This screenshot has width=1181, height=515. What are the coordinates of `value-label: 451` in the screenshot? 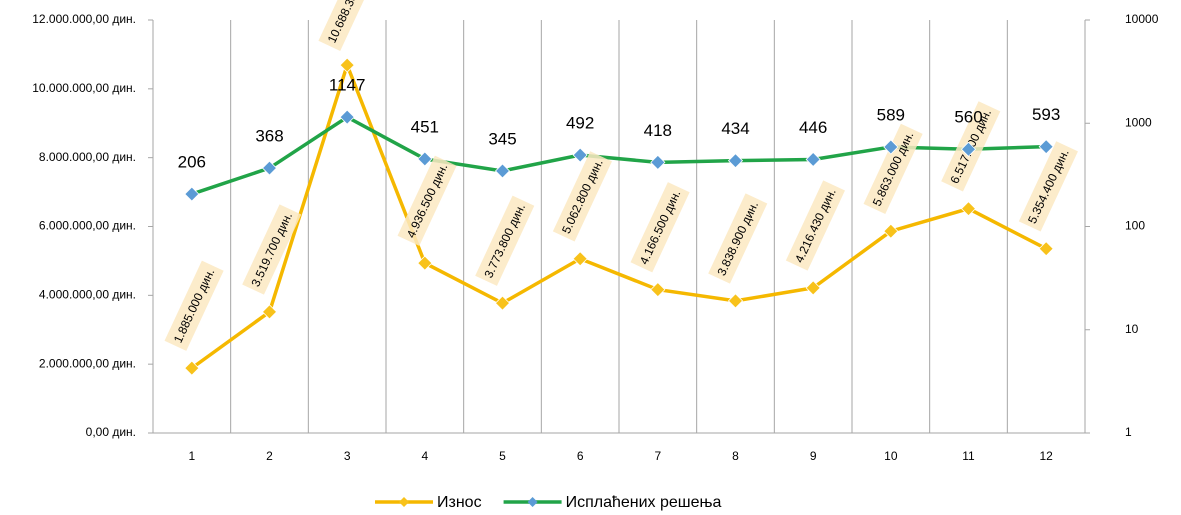 It's located at (425, 126).